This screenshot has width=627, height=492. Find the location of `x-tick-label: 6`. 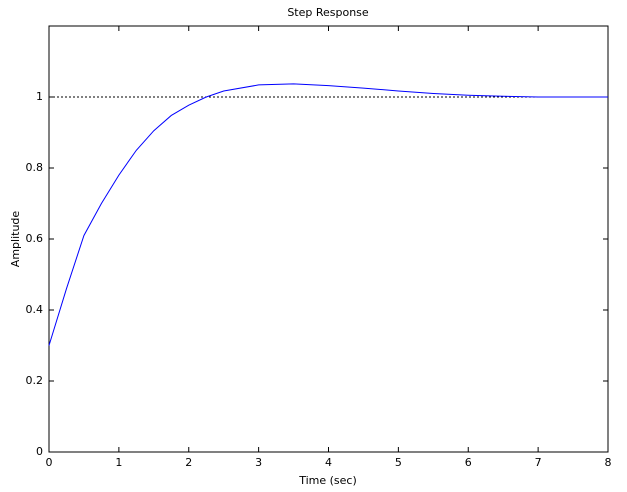

x-tick-label: 6 is located at coordinates (468, 462).